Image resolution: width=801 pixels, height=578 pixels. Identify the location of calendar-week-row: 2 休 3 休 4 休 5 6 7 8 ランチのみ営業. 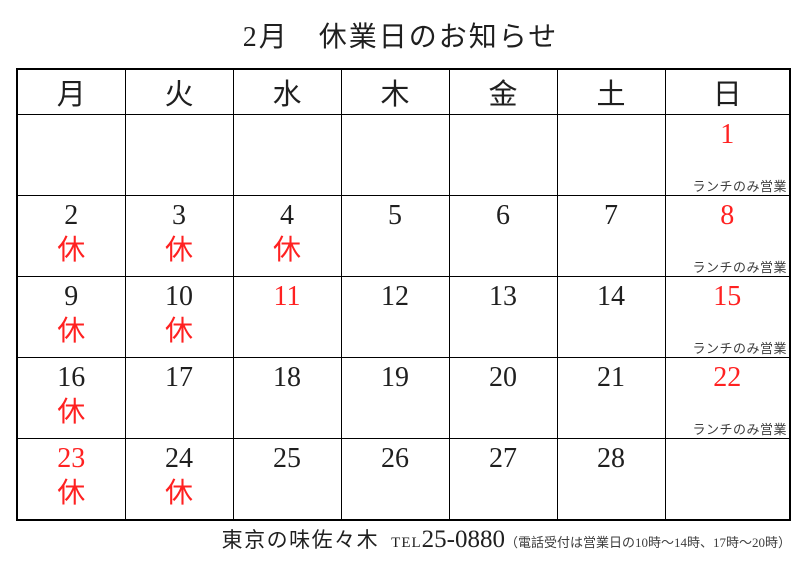
(403, 236).